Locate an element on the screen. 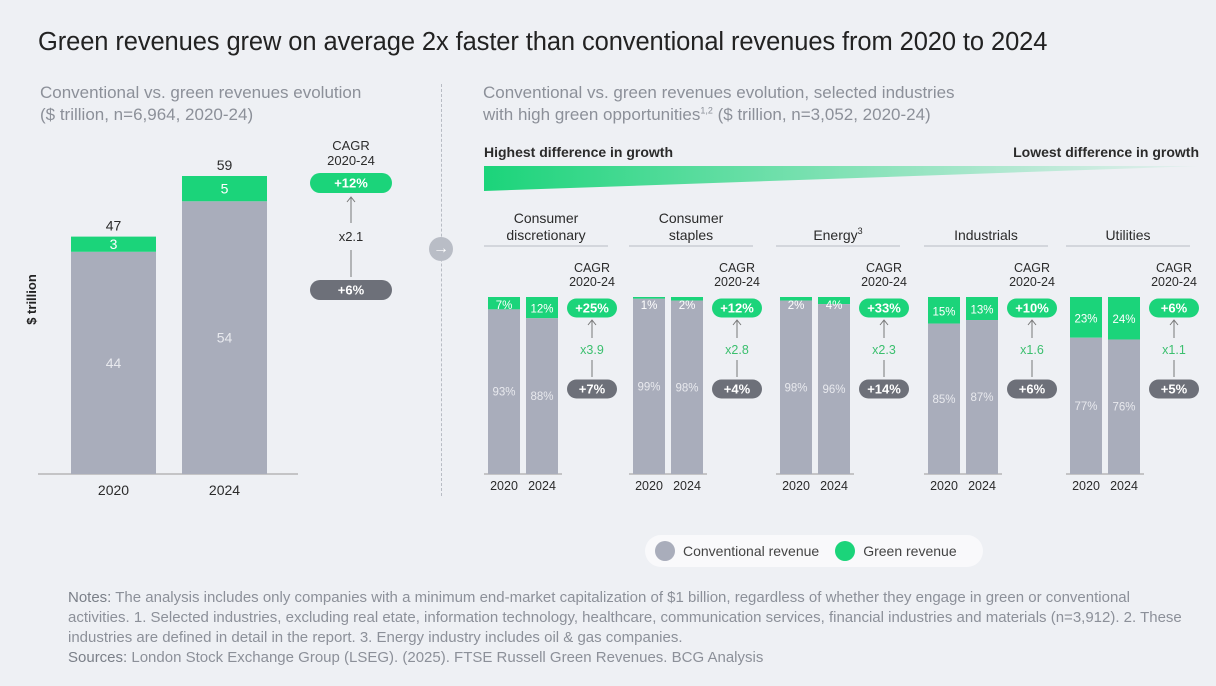 The image size is (1216, 686). x-tick-label: 2024 is located at coordinates (542, 486).